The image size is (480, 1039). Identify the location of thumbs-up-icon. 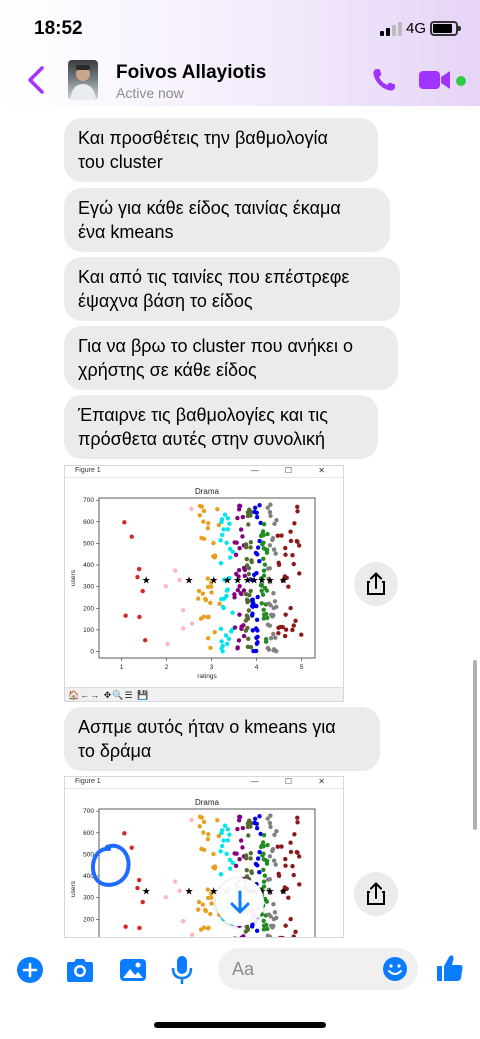
(450, 968).